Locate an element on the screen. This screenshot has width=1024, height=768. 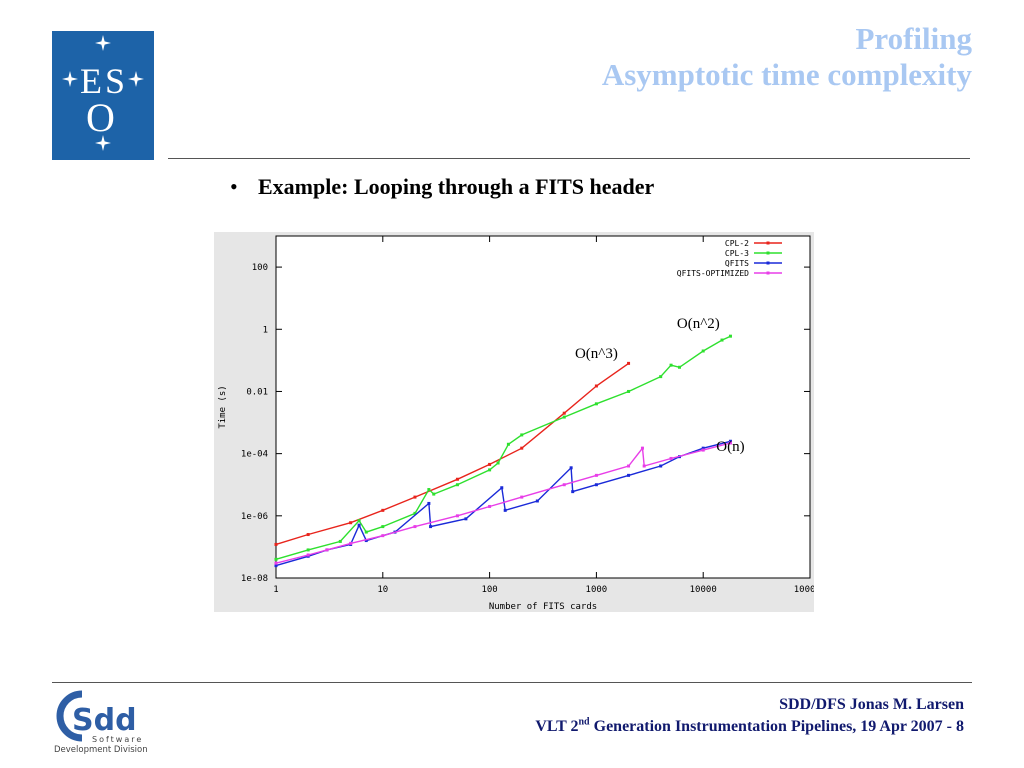
sdd-logo-graphic: Sdd Software Development Division is located at coordinates (101, 722).